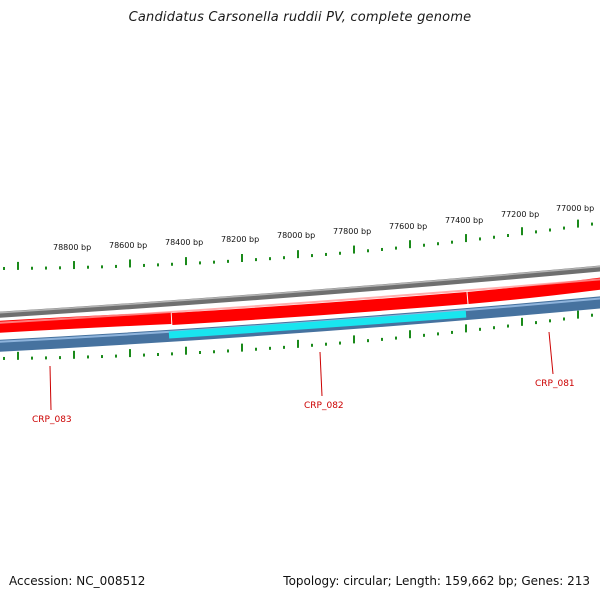 The image size is (600, 600). I want to click on gene-label-crp-083: CRP_083, so click(52, 420).